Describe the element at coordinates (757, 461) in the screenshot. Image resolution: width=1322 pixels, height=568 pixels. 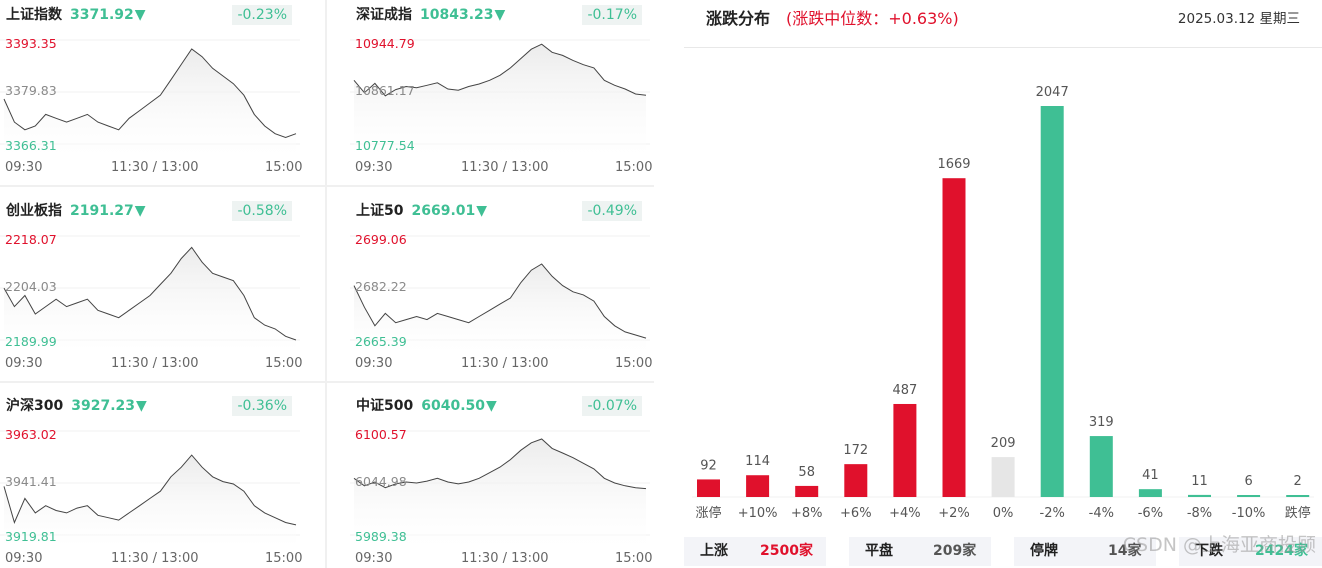
I see `bar-value-label: 114` at that location.